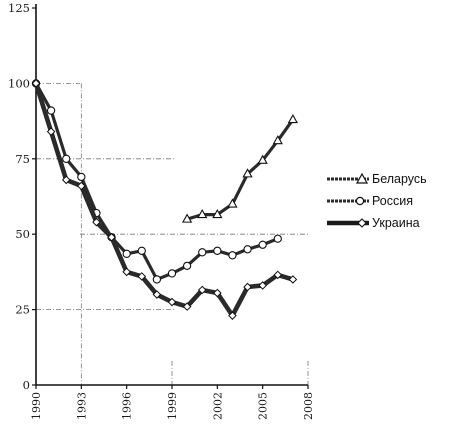 The width and height of the screenshot is (461, 431). What do you see at coordinates (127, 406) in the screenshot?
I see `x-tick-label: 1996` at bounding box center [127, 406].